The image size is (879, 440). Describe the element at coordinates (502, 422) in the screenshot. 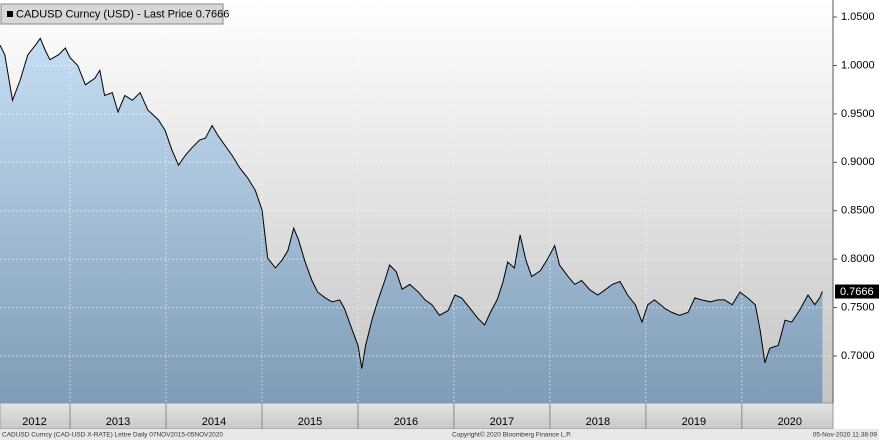

I see `x-tick-label: 2017` at that location.